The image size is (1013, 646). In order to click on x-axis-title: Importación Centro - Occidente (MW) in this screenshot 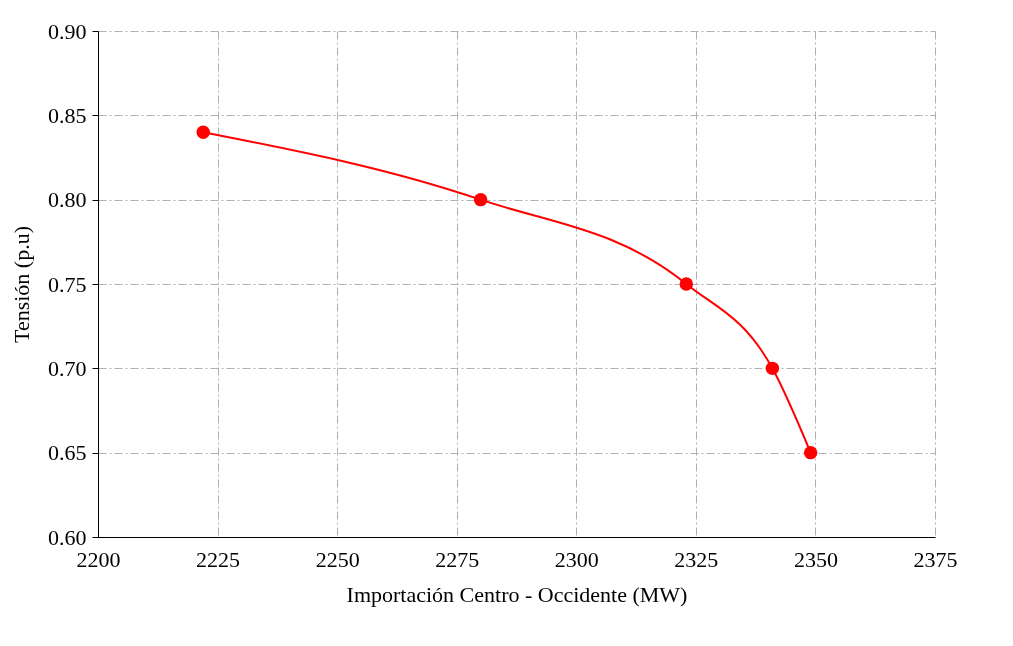, I will do `click(517, 594)`.